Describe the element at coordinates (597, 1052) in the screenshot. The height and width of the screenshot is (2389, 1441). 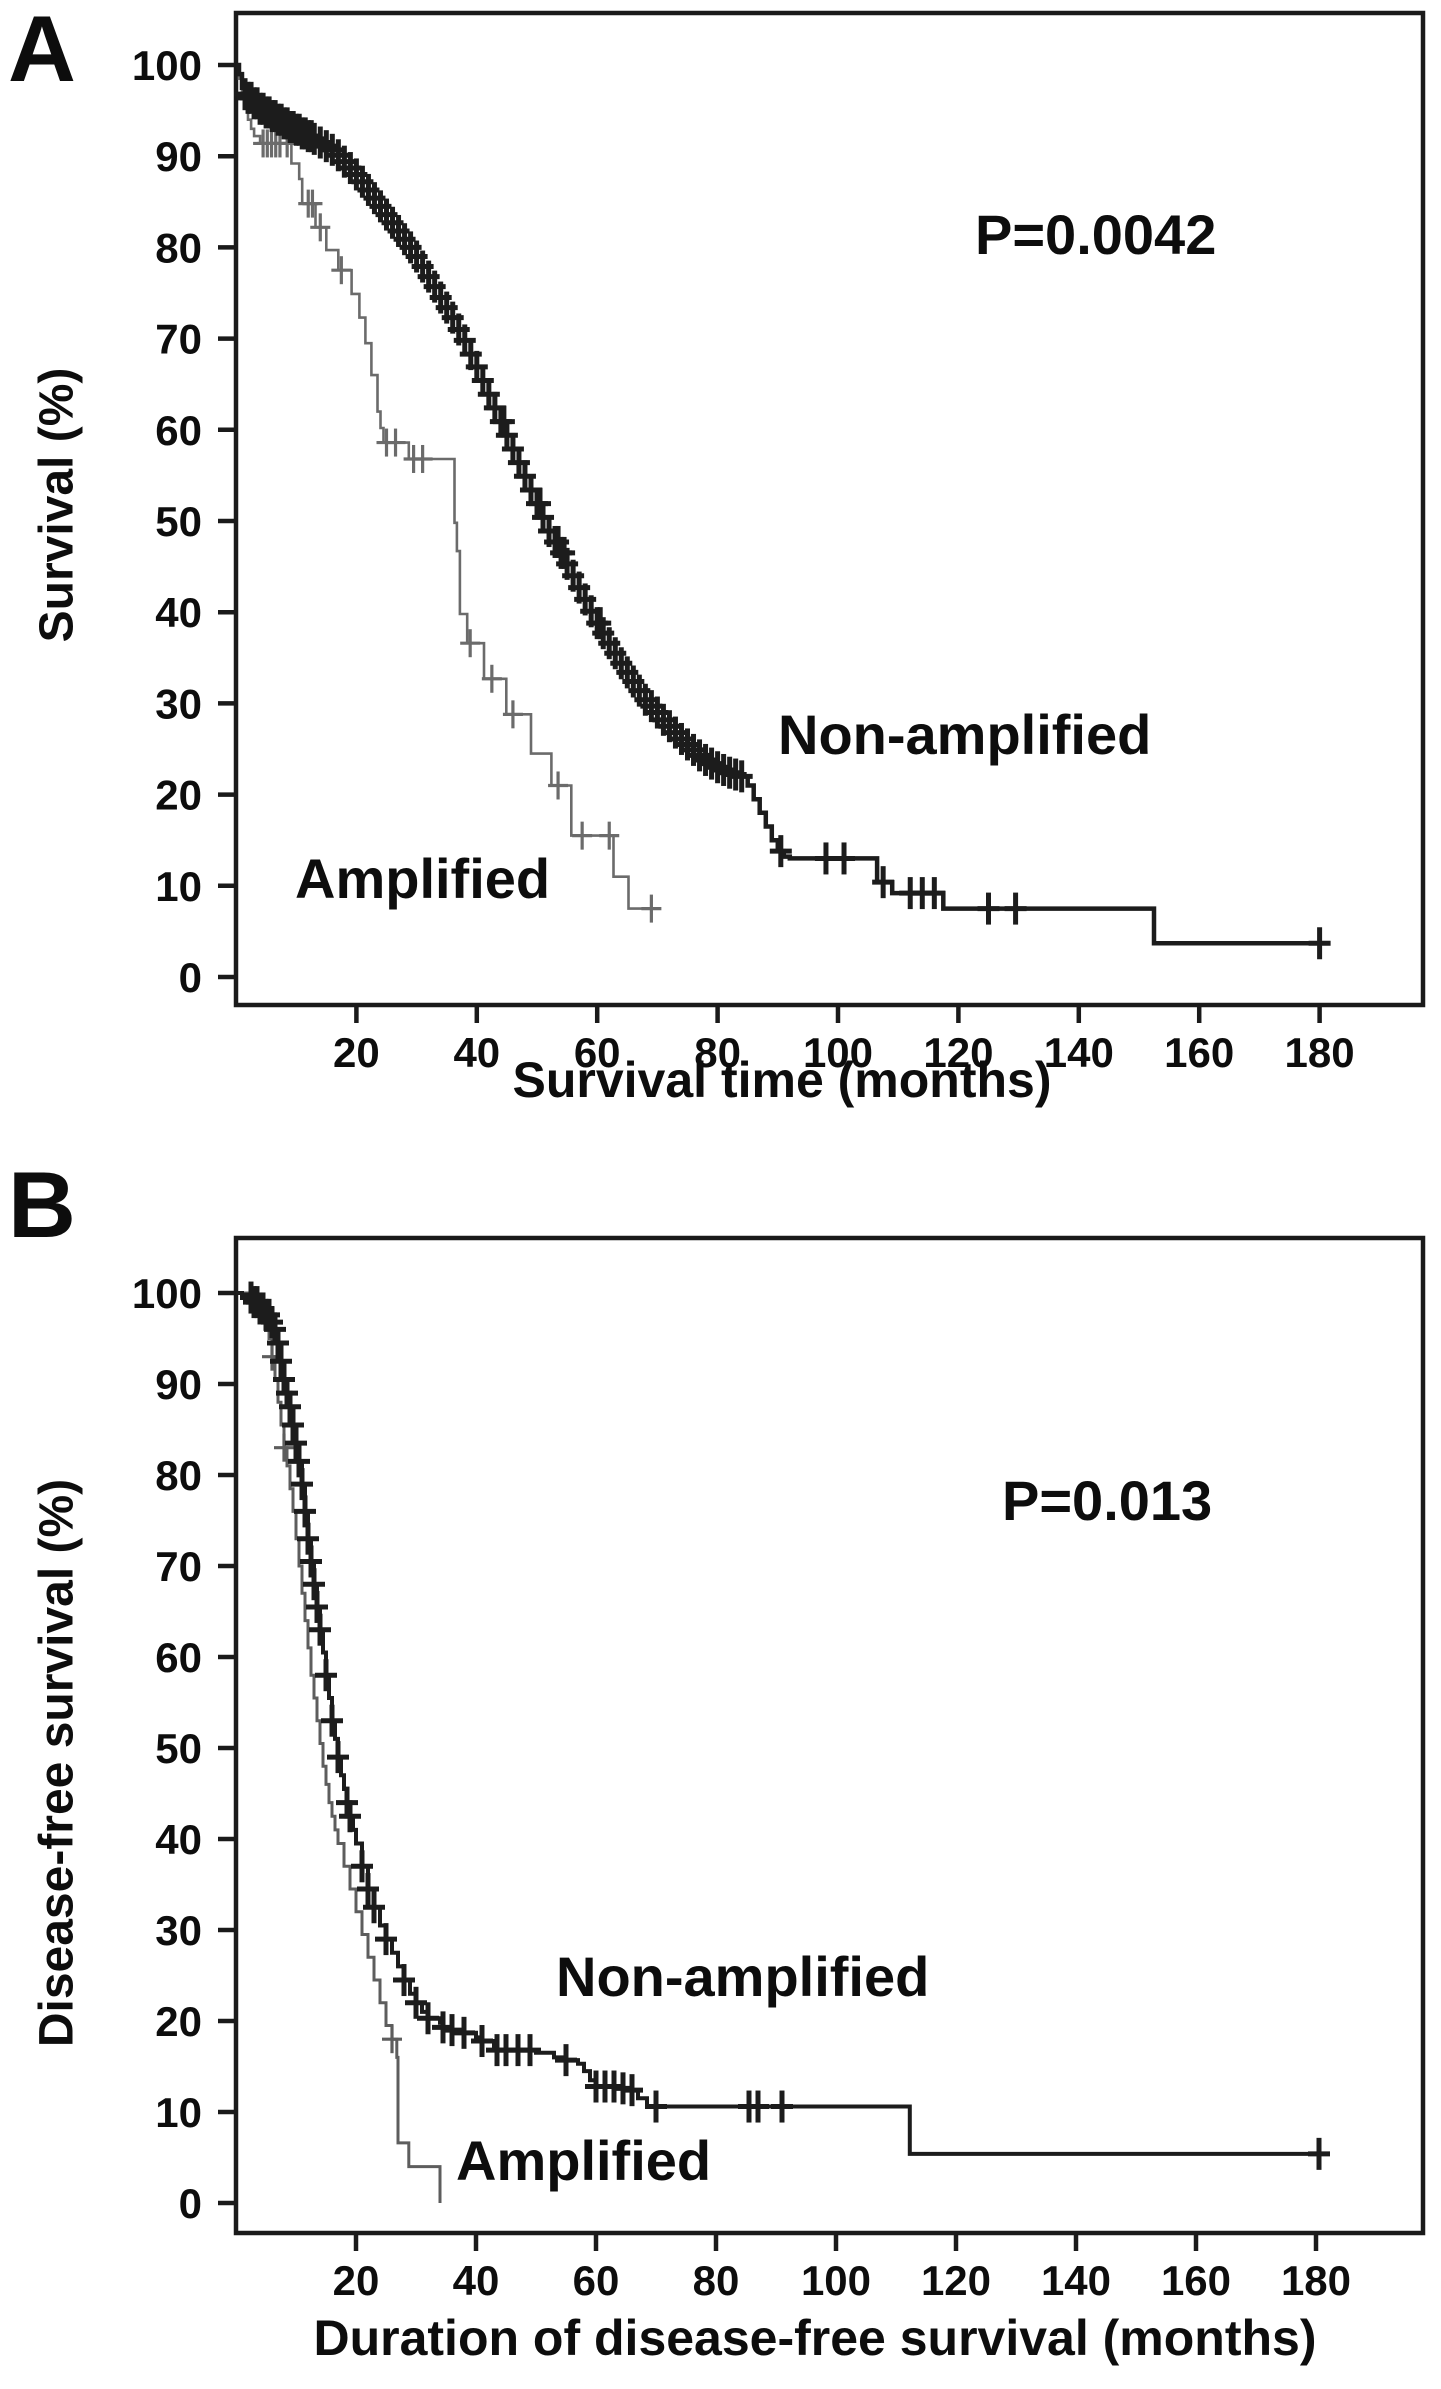
I see `panel-a-x-tick-label: 60` at that location.